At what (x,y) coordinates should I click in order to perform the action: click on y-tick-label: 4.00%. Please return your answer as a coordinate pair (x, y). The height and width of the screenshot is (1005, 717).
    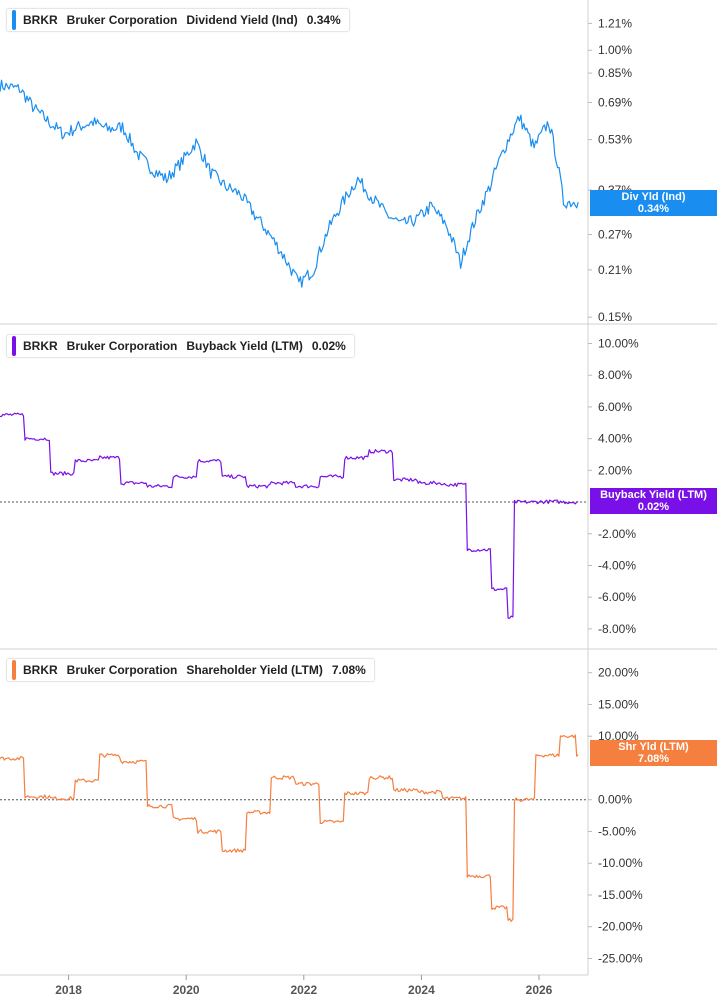
    Looking at the image, I should click on (615, 439).